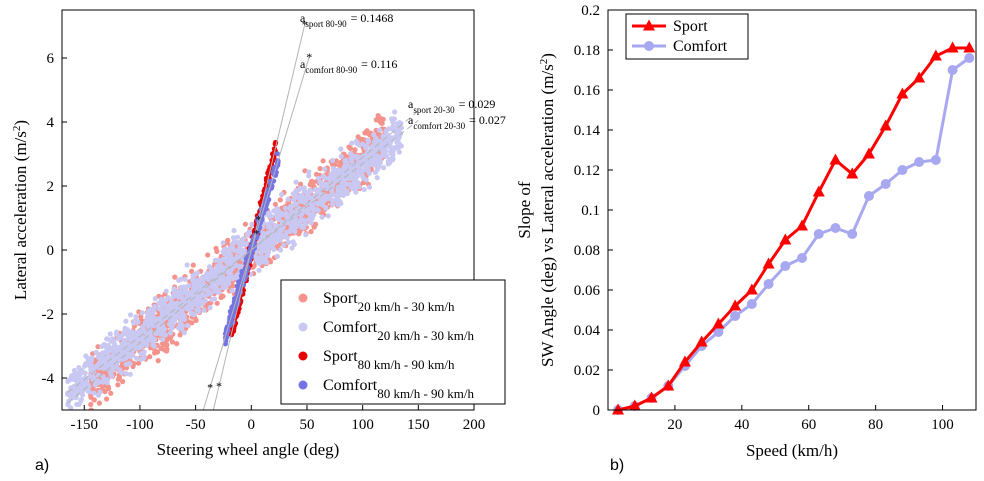  Describe the element at coordinates (348, 66) in the screenshot. I see `fit-annotation: acomfort 80-90 = 0.116` at that location.